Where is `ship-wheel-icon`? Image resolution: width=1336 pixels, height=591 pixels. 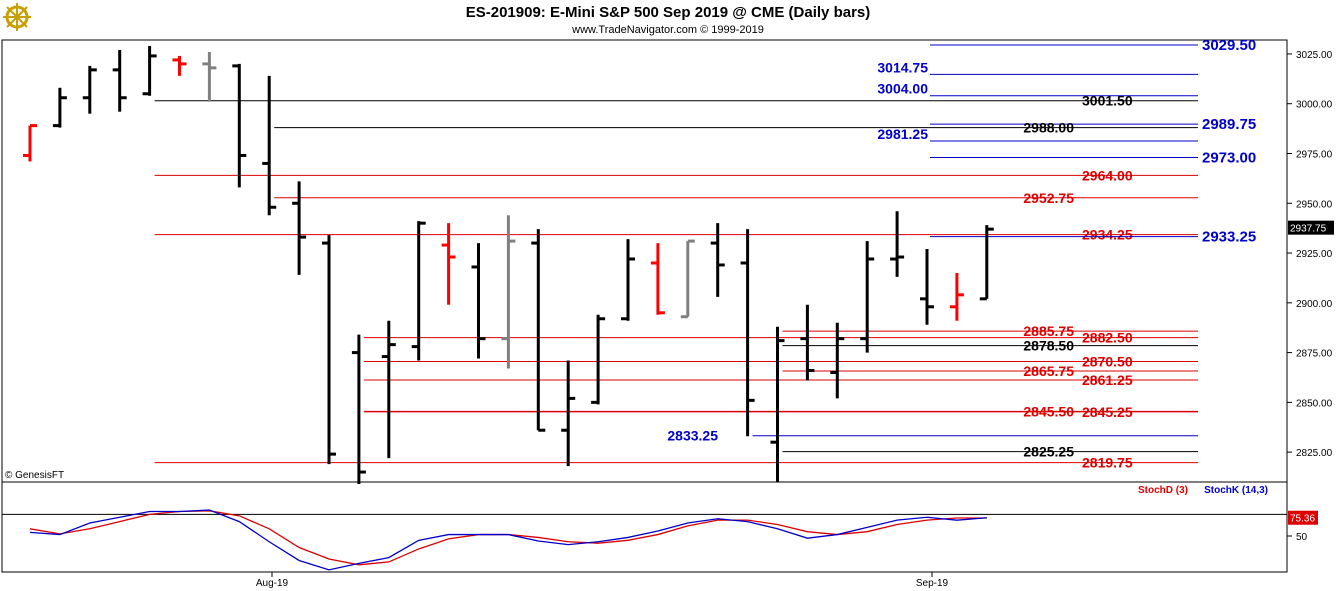 ship-wheel-icon is located at coordinates (17, 17).